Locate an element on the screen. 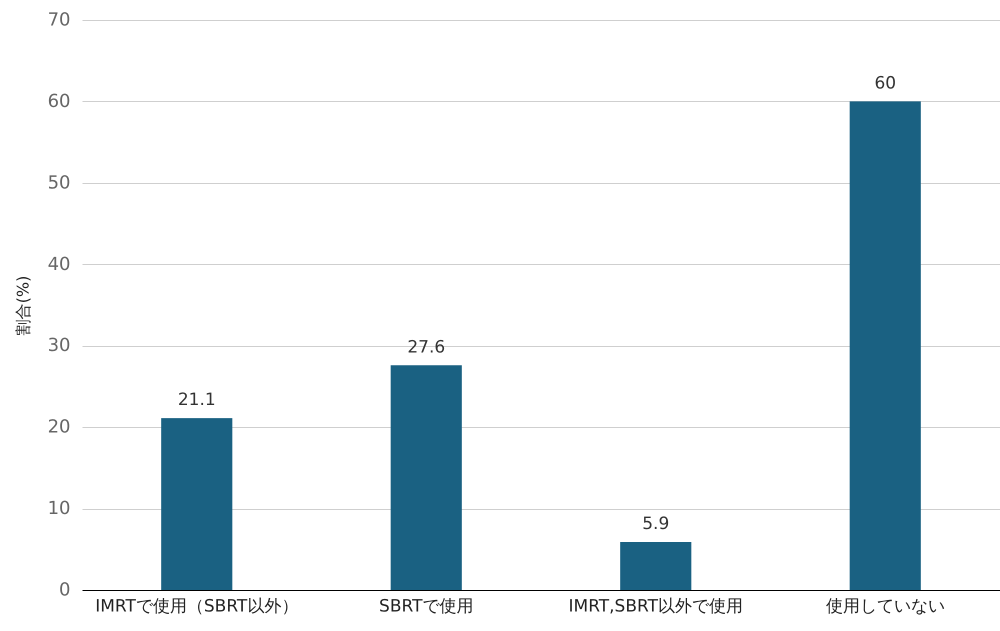 This screenshot has height=631, width=1000. x-tick-label: IMRT,SBRT以外で使用 is located at coordinates (655, 606).